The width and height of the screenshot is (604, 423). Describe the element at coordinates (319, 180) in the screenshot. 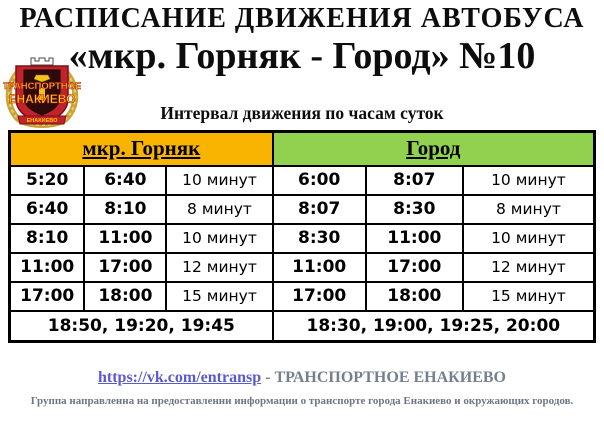

I see `time-cell: 6:00` at that location.